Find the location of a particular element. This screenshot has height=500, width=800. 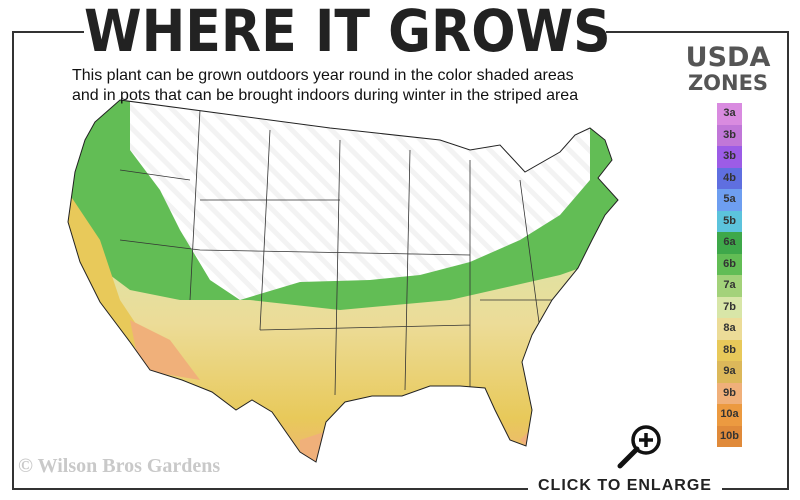

legend-swatch-7a: 7a is located at coordinates (729, 286).